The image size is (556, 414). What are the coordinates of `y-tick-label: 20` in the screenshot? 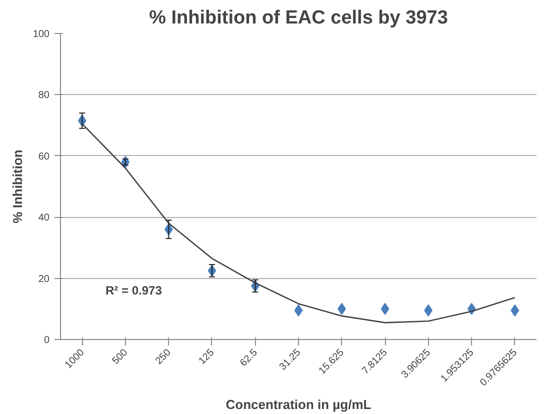 It's located at (44, 279).